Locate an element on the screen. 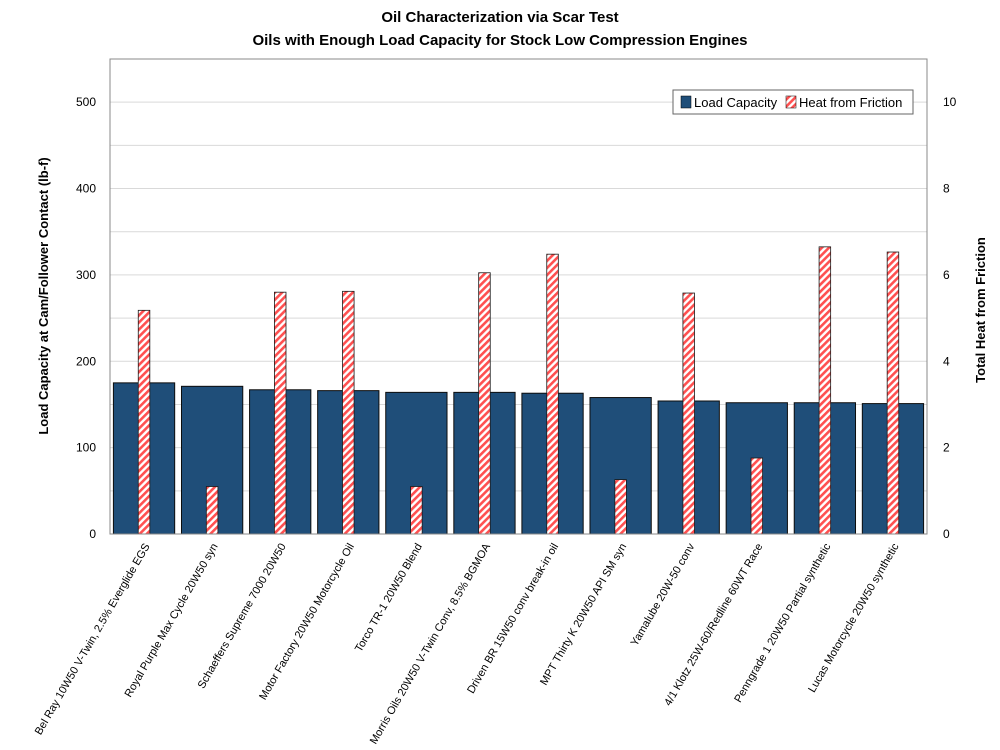 This screenshot has height=750, width=1000. category-label: Yamalube 20W-50 conv is located at coordinates (663, 594).